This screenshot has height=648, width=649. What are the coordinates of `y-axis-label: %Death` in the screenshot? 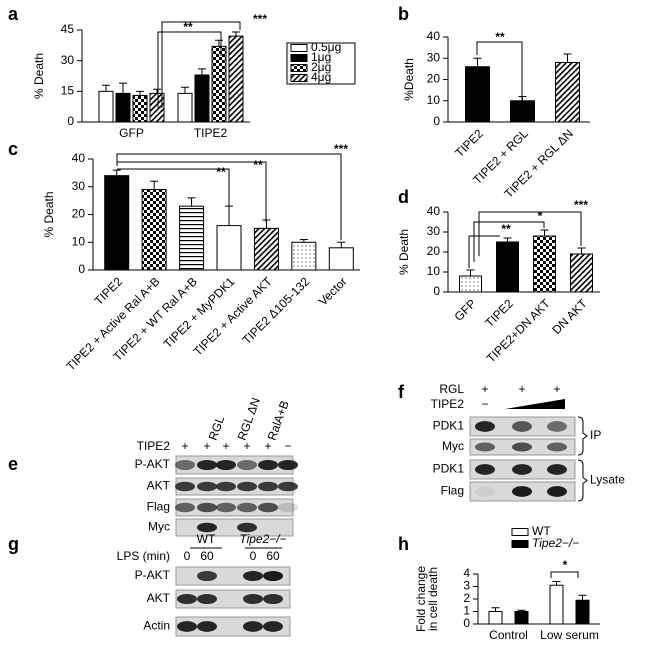 It's located at (409, 79).